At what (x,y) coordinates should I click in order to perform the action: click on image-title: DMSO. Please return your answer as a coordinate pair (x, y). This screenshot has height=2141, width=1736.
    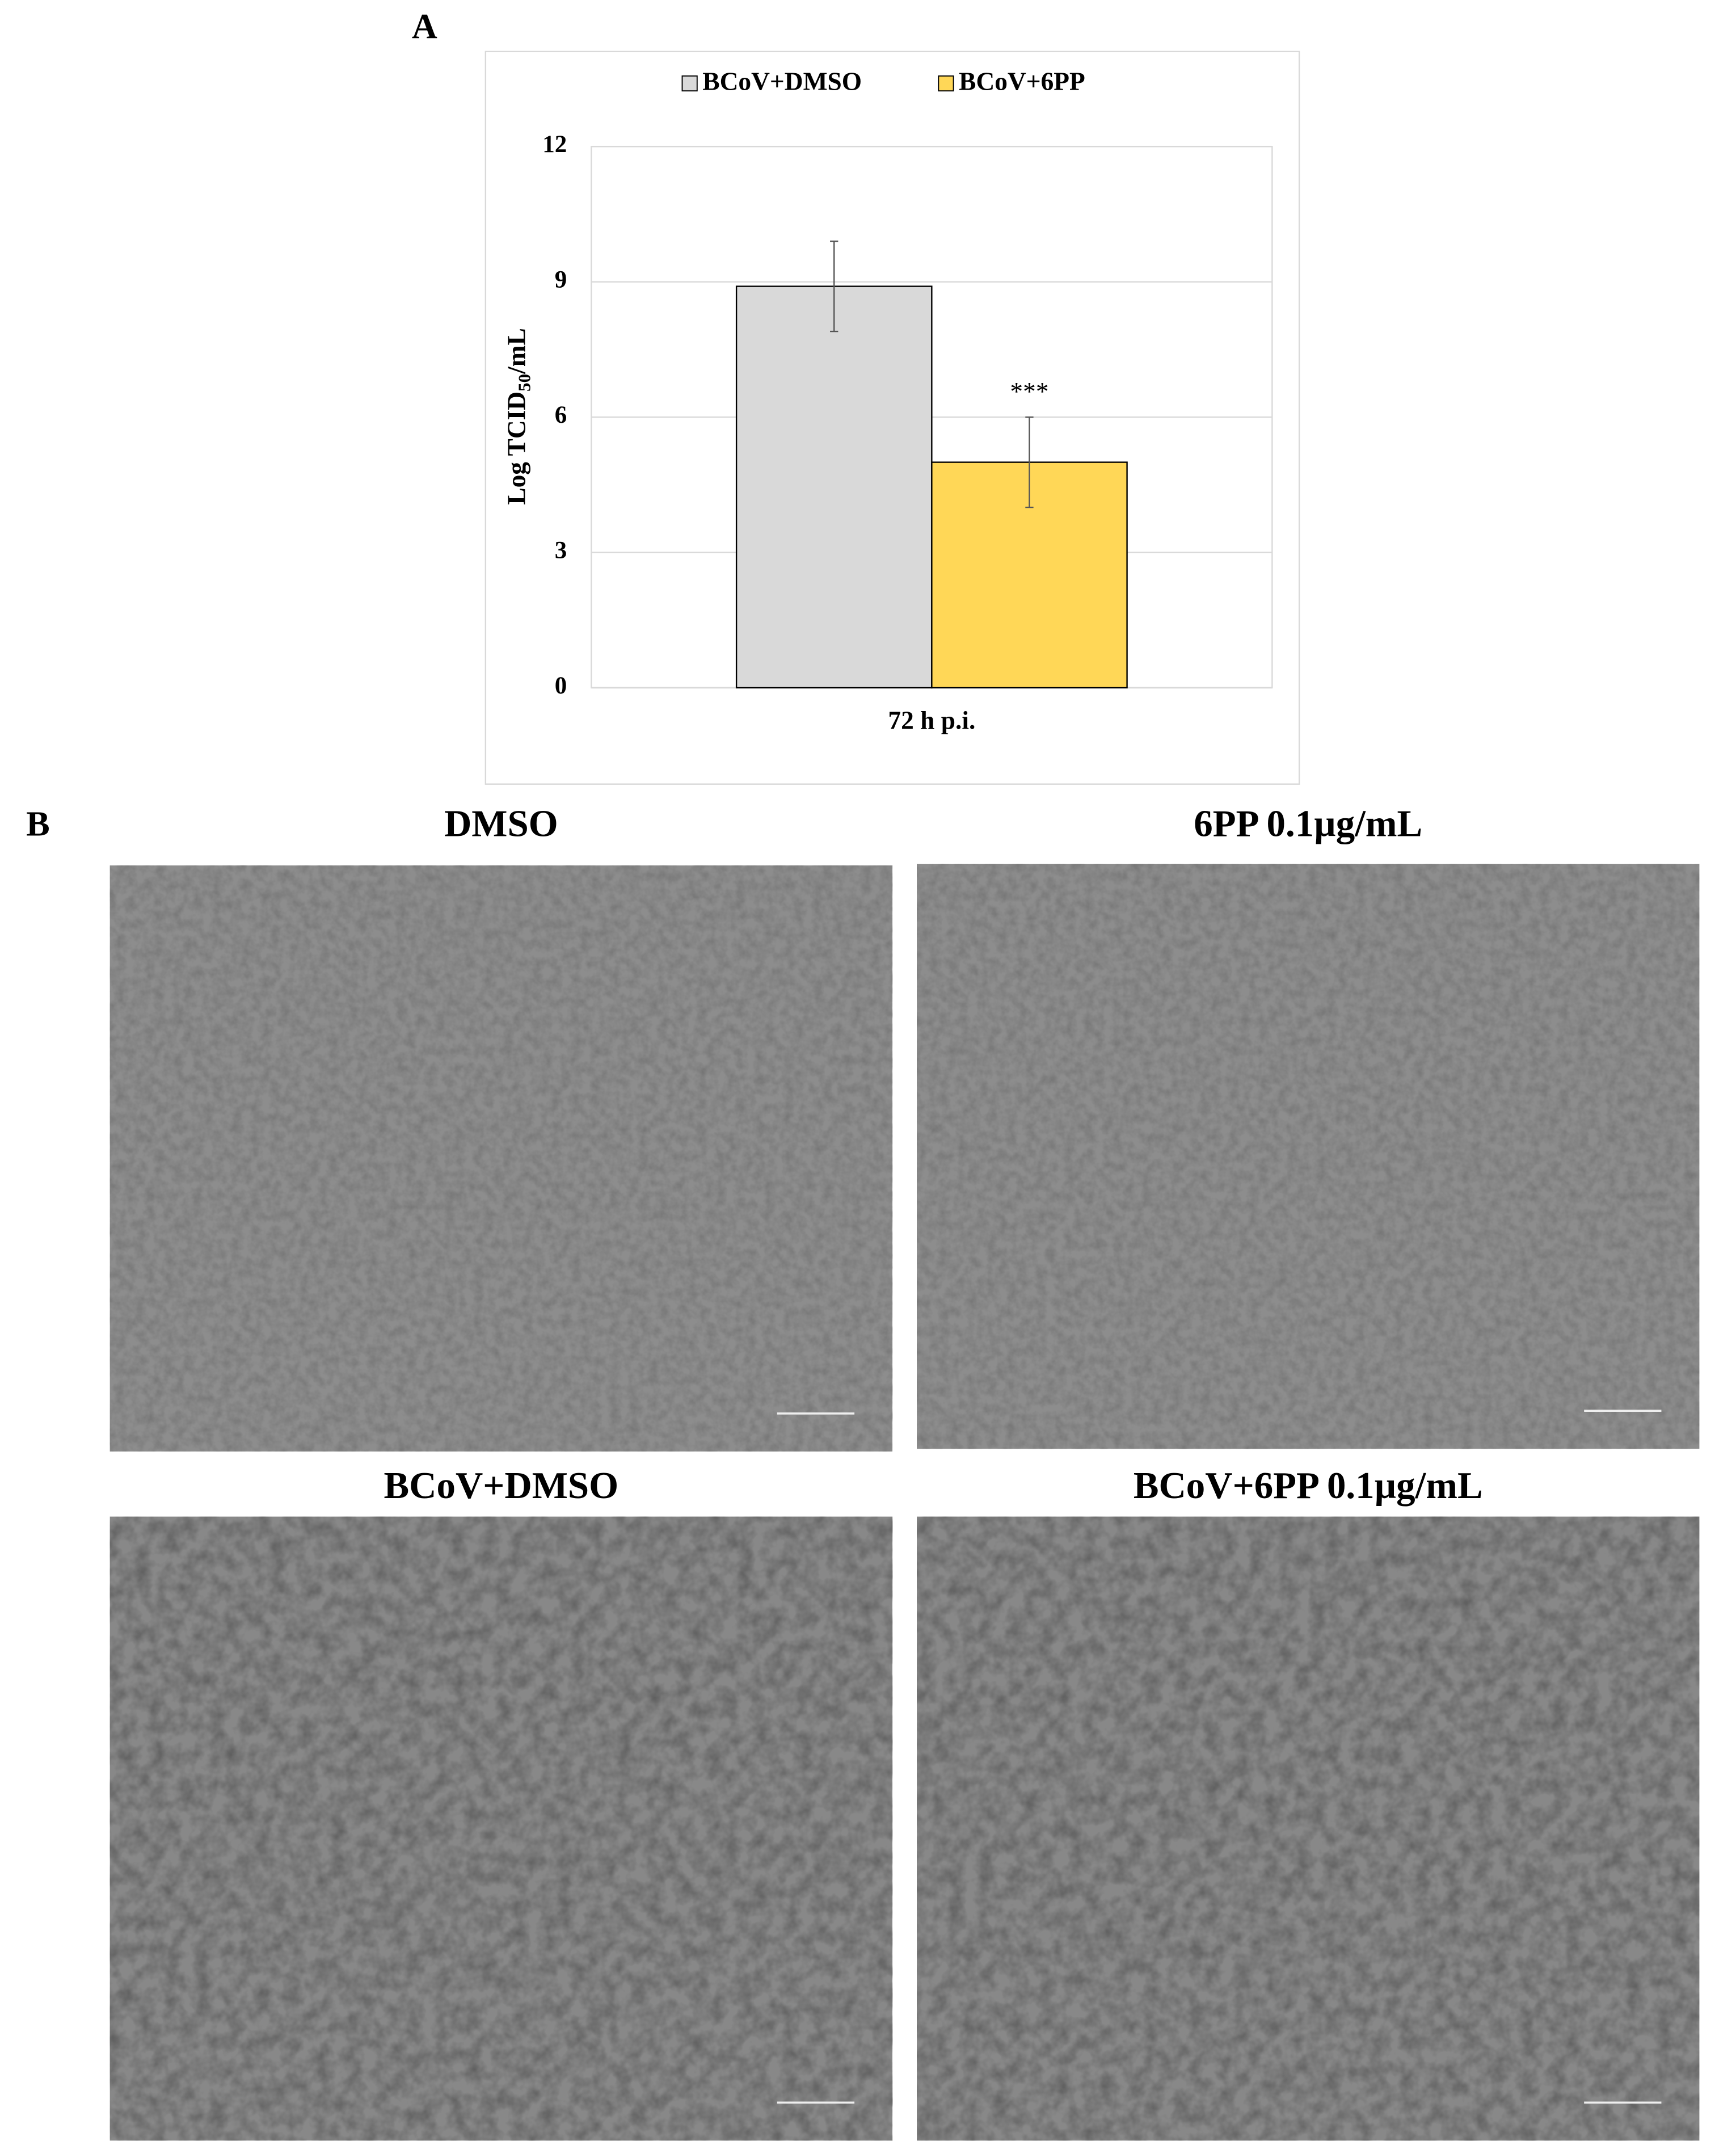
    Looking at the image, I should click on (501, 824).